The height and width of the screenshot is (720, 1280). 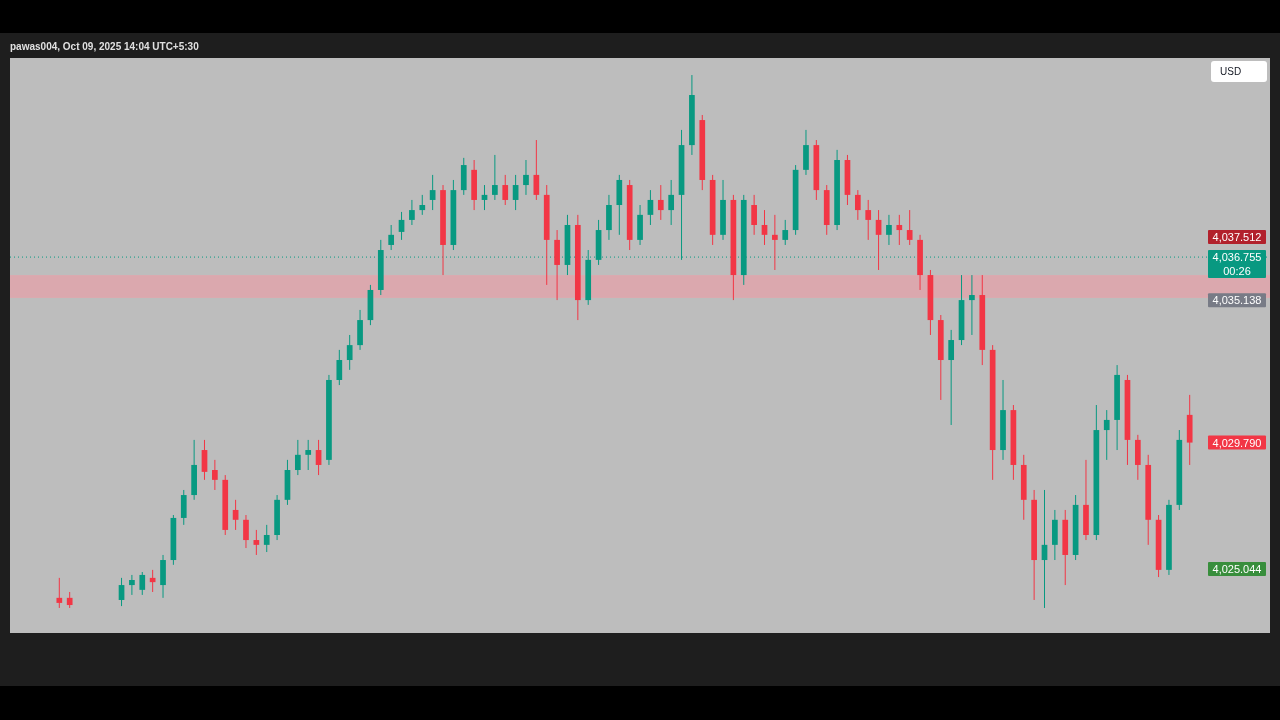 What do you see at coordinates (1237, 236) in the screenshot?
I see `y-tick-label: 4,037.512` at bounding box center [1237, 236].